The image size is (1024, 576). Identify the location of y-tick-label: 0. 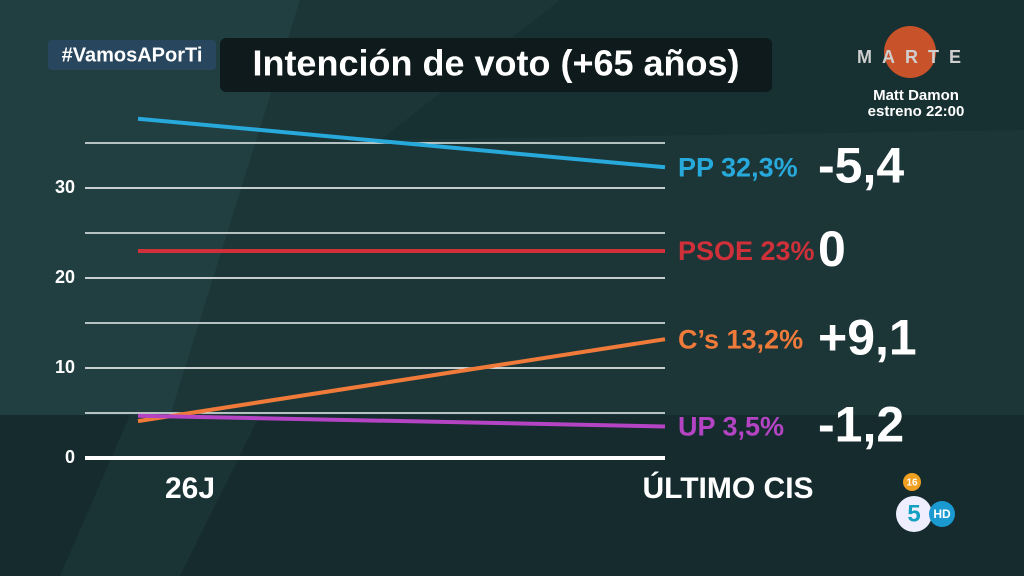
(70, 457).